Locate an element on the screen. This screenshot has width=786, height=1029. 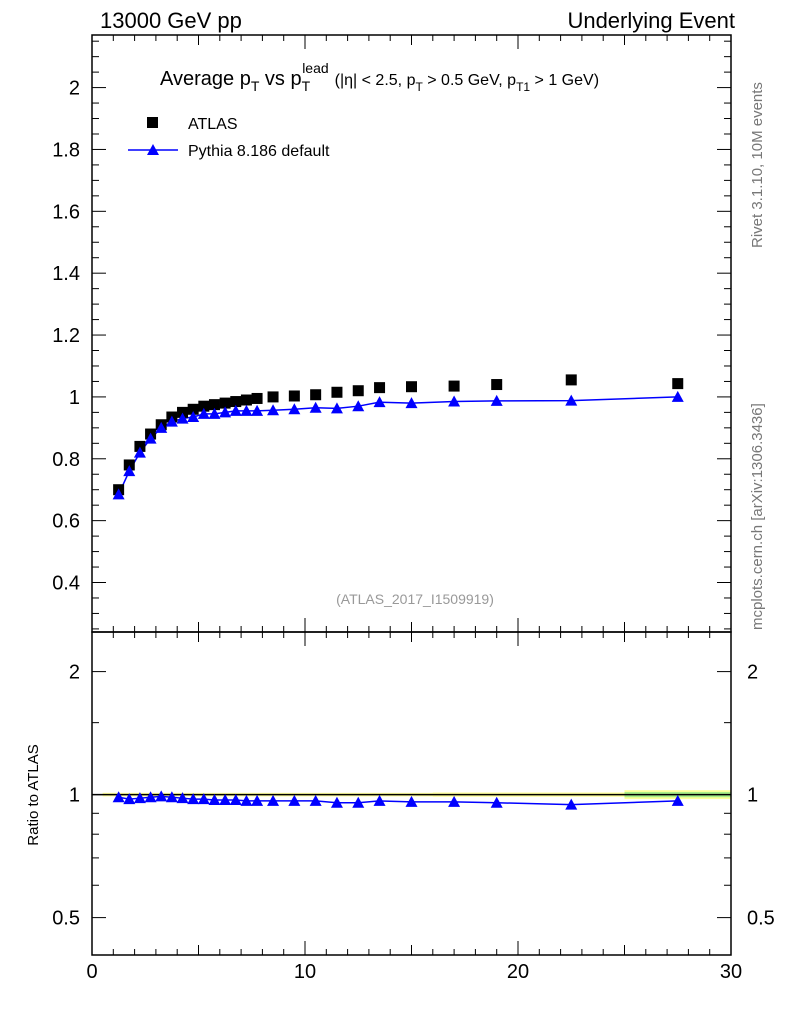
y-tick-label: 0.5 is located at coordinates (66, 919).